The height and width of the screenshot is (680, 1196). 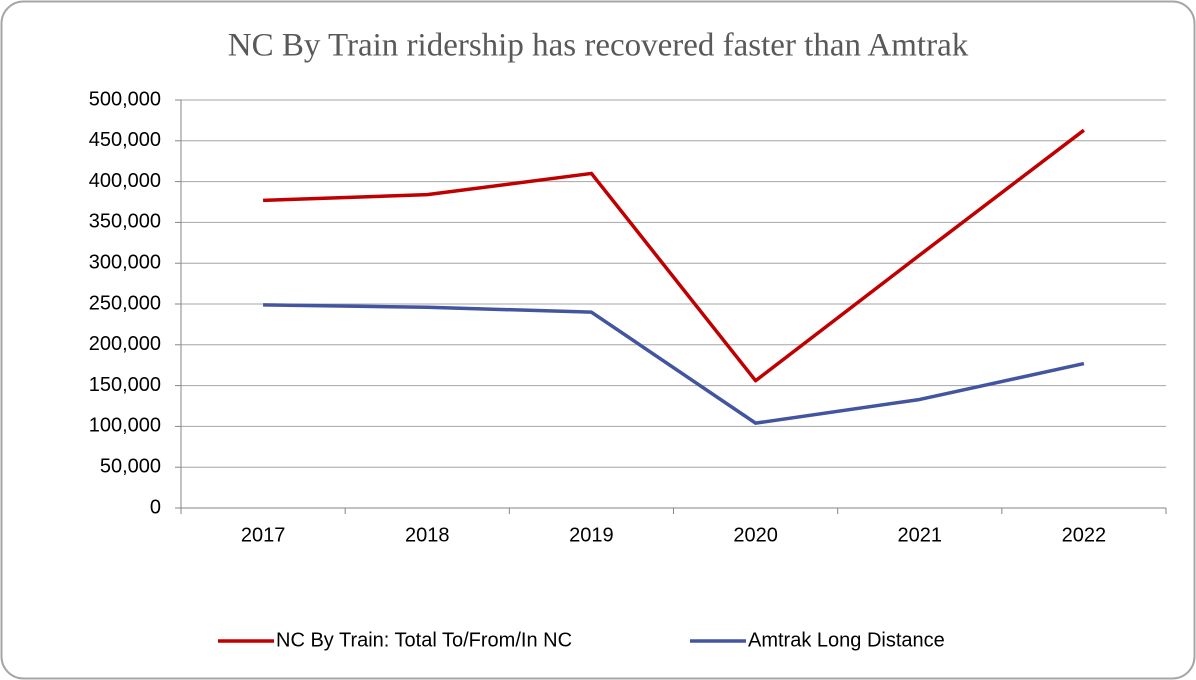 What do you see at coordinates (674, 364) in the screenshot?
I see `series-line` at bounding box center [674, 364].